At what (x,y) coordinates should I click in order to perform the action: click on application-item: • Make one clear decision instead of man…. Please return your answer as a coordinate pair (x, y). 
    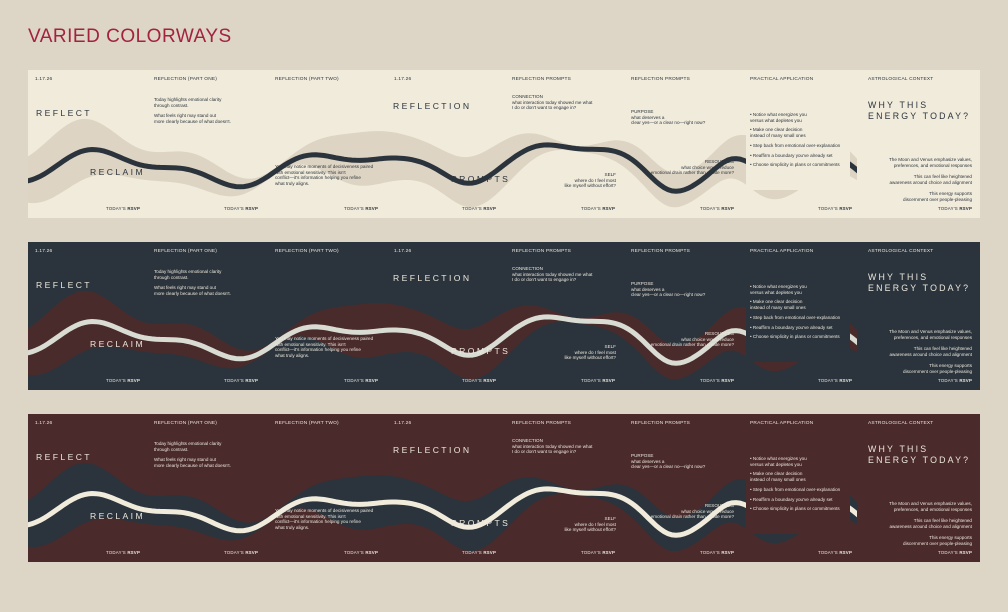
    Looking at the image, I should click on (778, 305).